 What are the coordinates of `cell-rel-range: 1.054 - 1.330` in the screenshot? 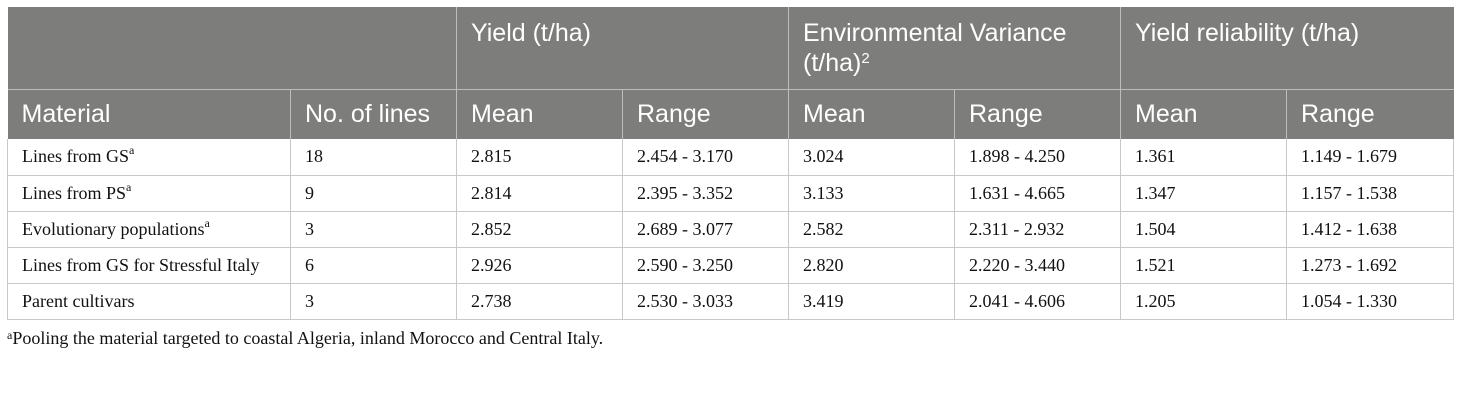 It's located at (1370, 301).